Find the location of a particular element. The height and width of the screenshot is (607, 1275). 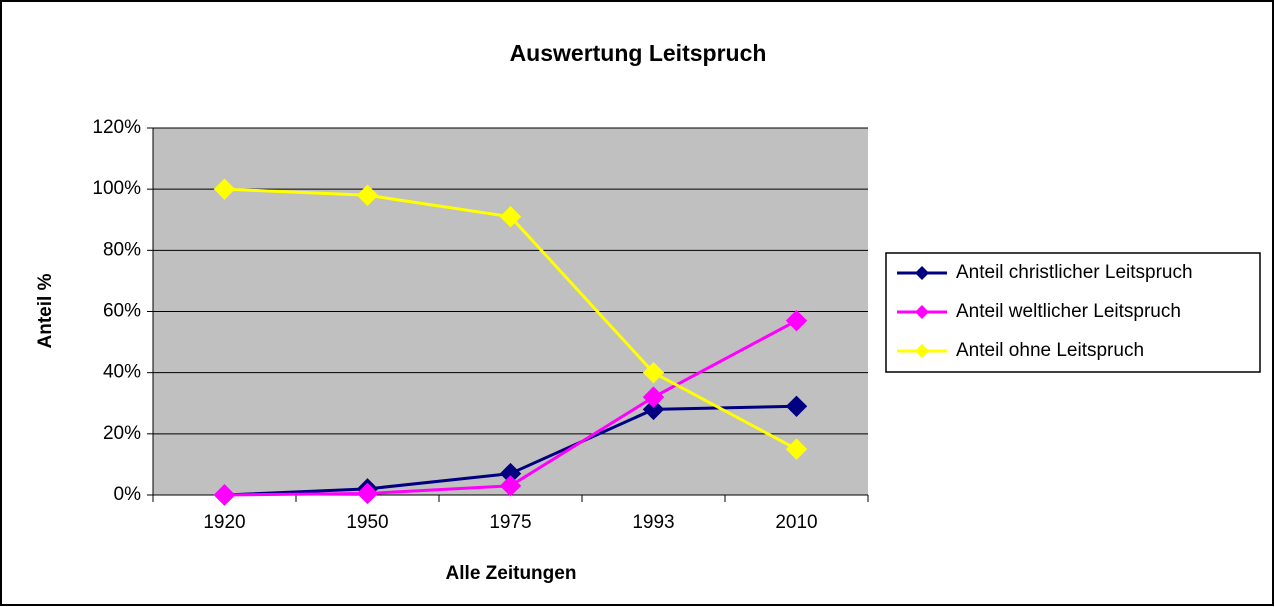

y-tick-label: 100% is located at coordinates (116, 188).